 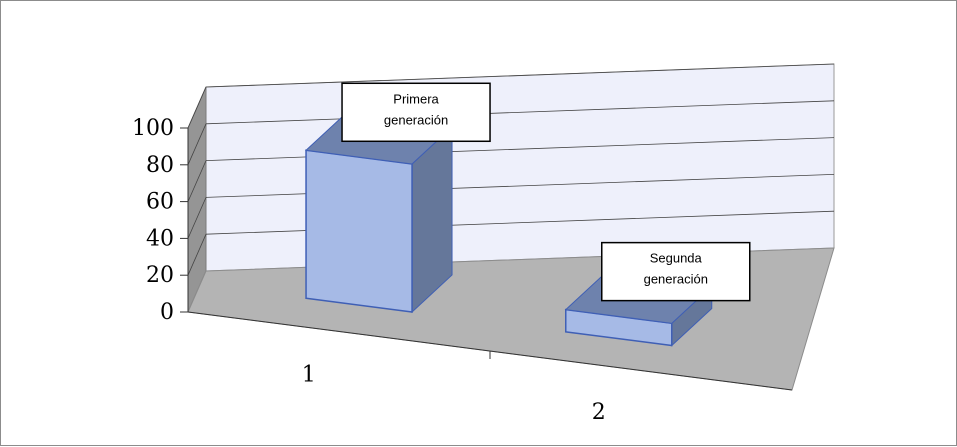 What do you see at coordinates (416, 119) in the screenshot?
I see `callout-text-1-1: generación` at bounding box center [416, 119].